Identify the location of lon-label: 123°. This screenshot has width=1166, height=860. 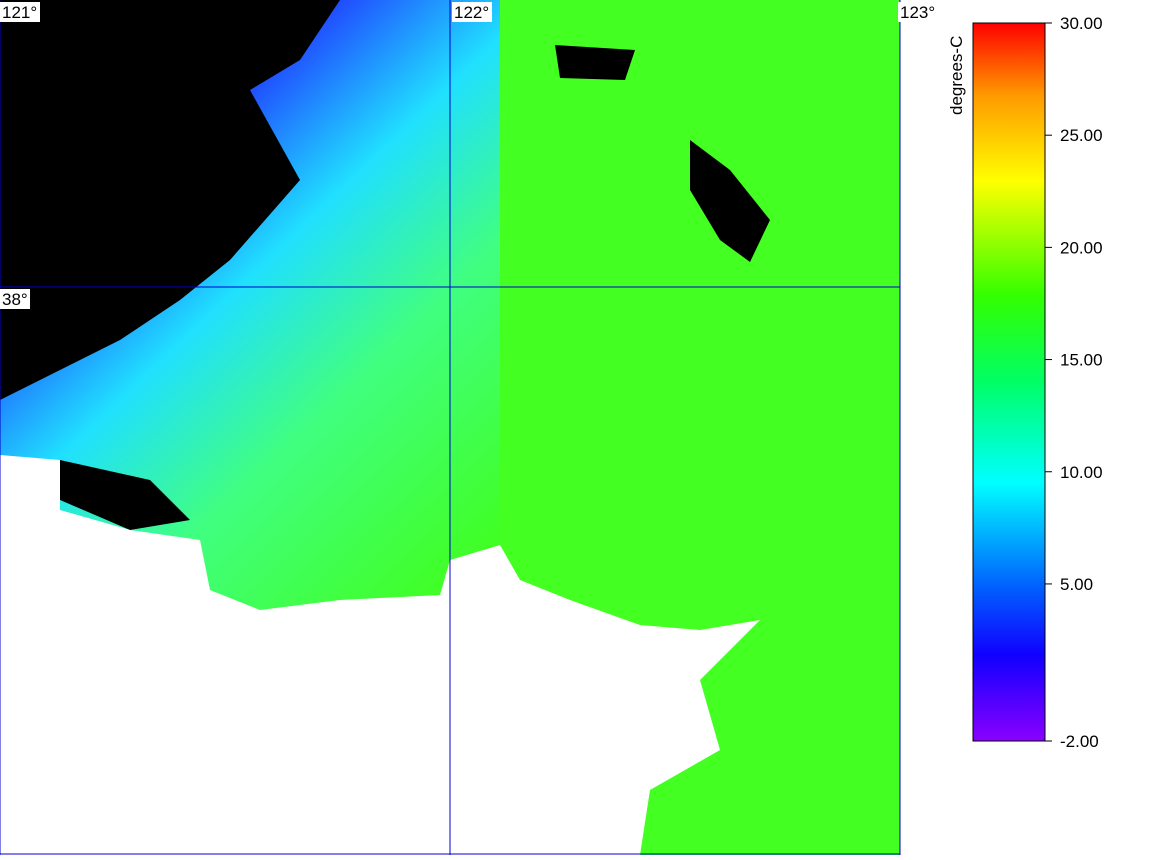
(917, 12).